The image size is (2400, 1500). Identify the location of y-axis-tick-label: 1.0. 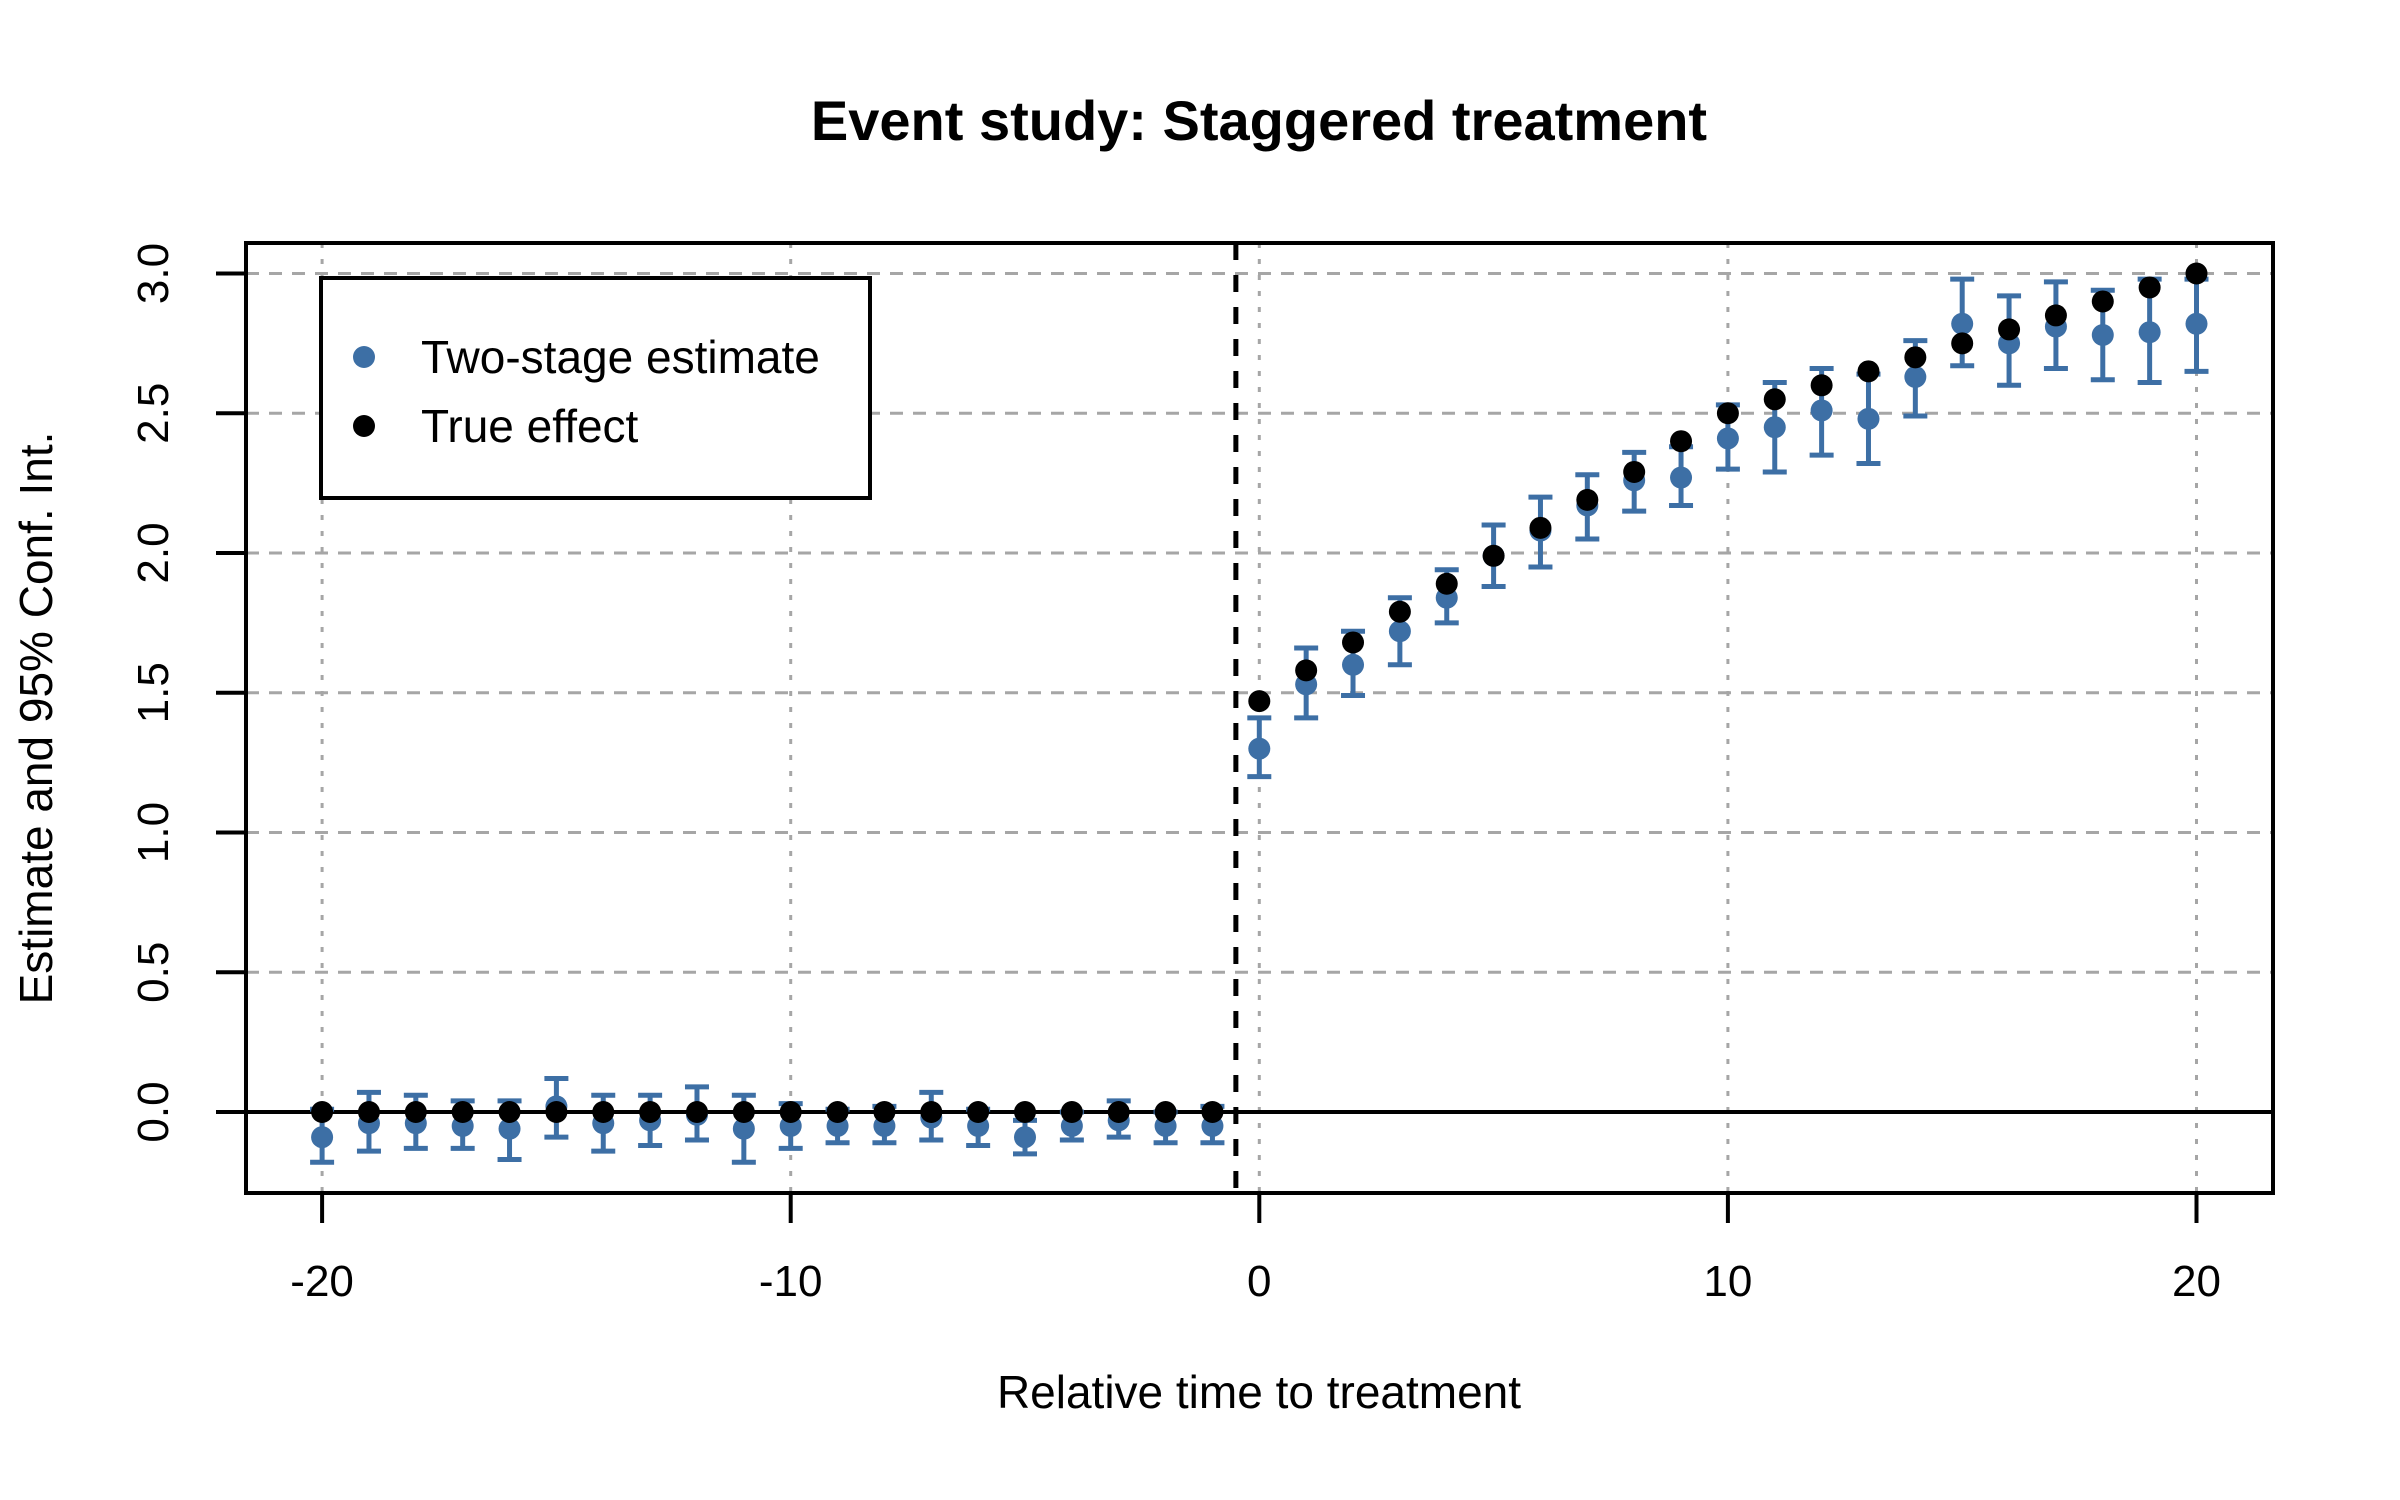
(153, 832).